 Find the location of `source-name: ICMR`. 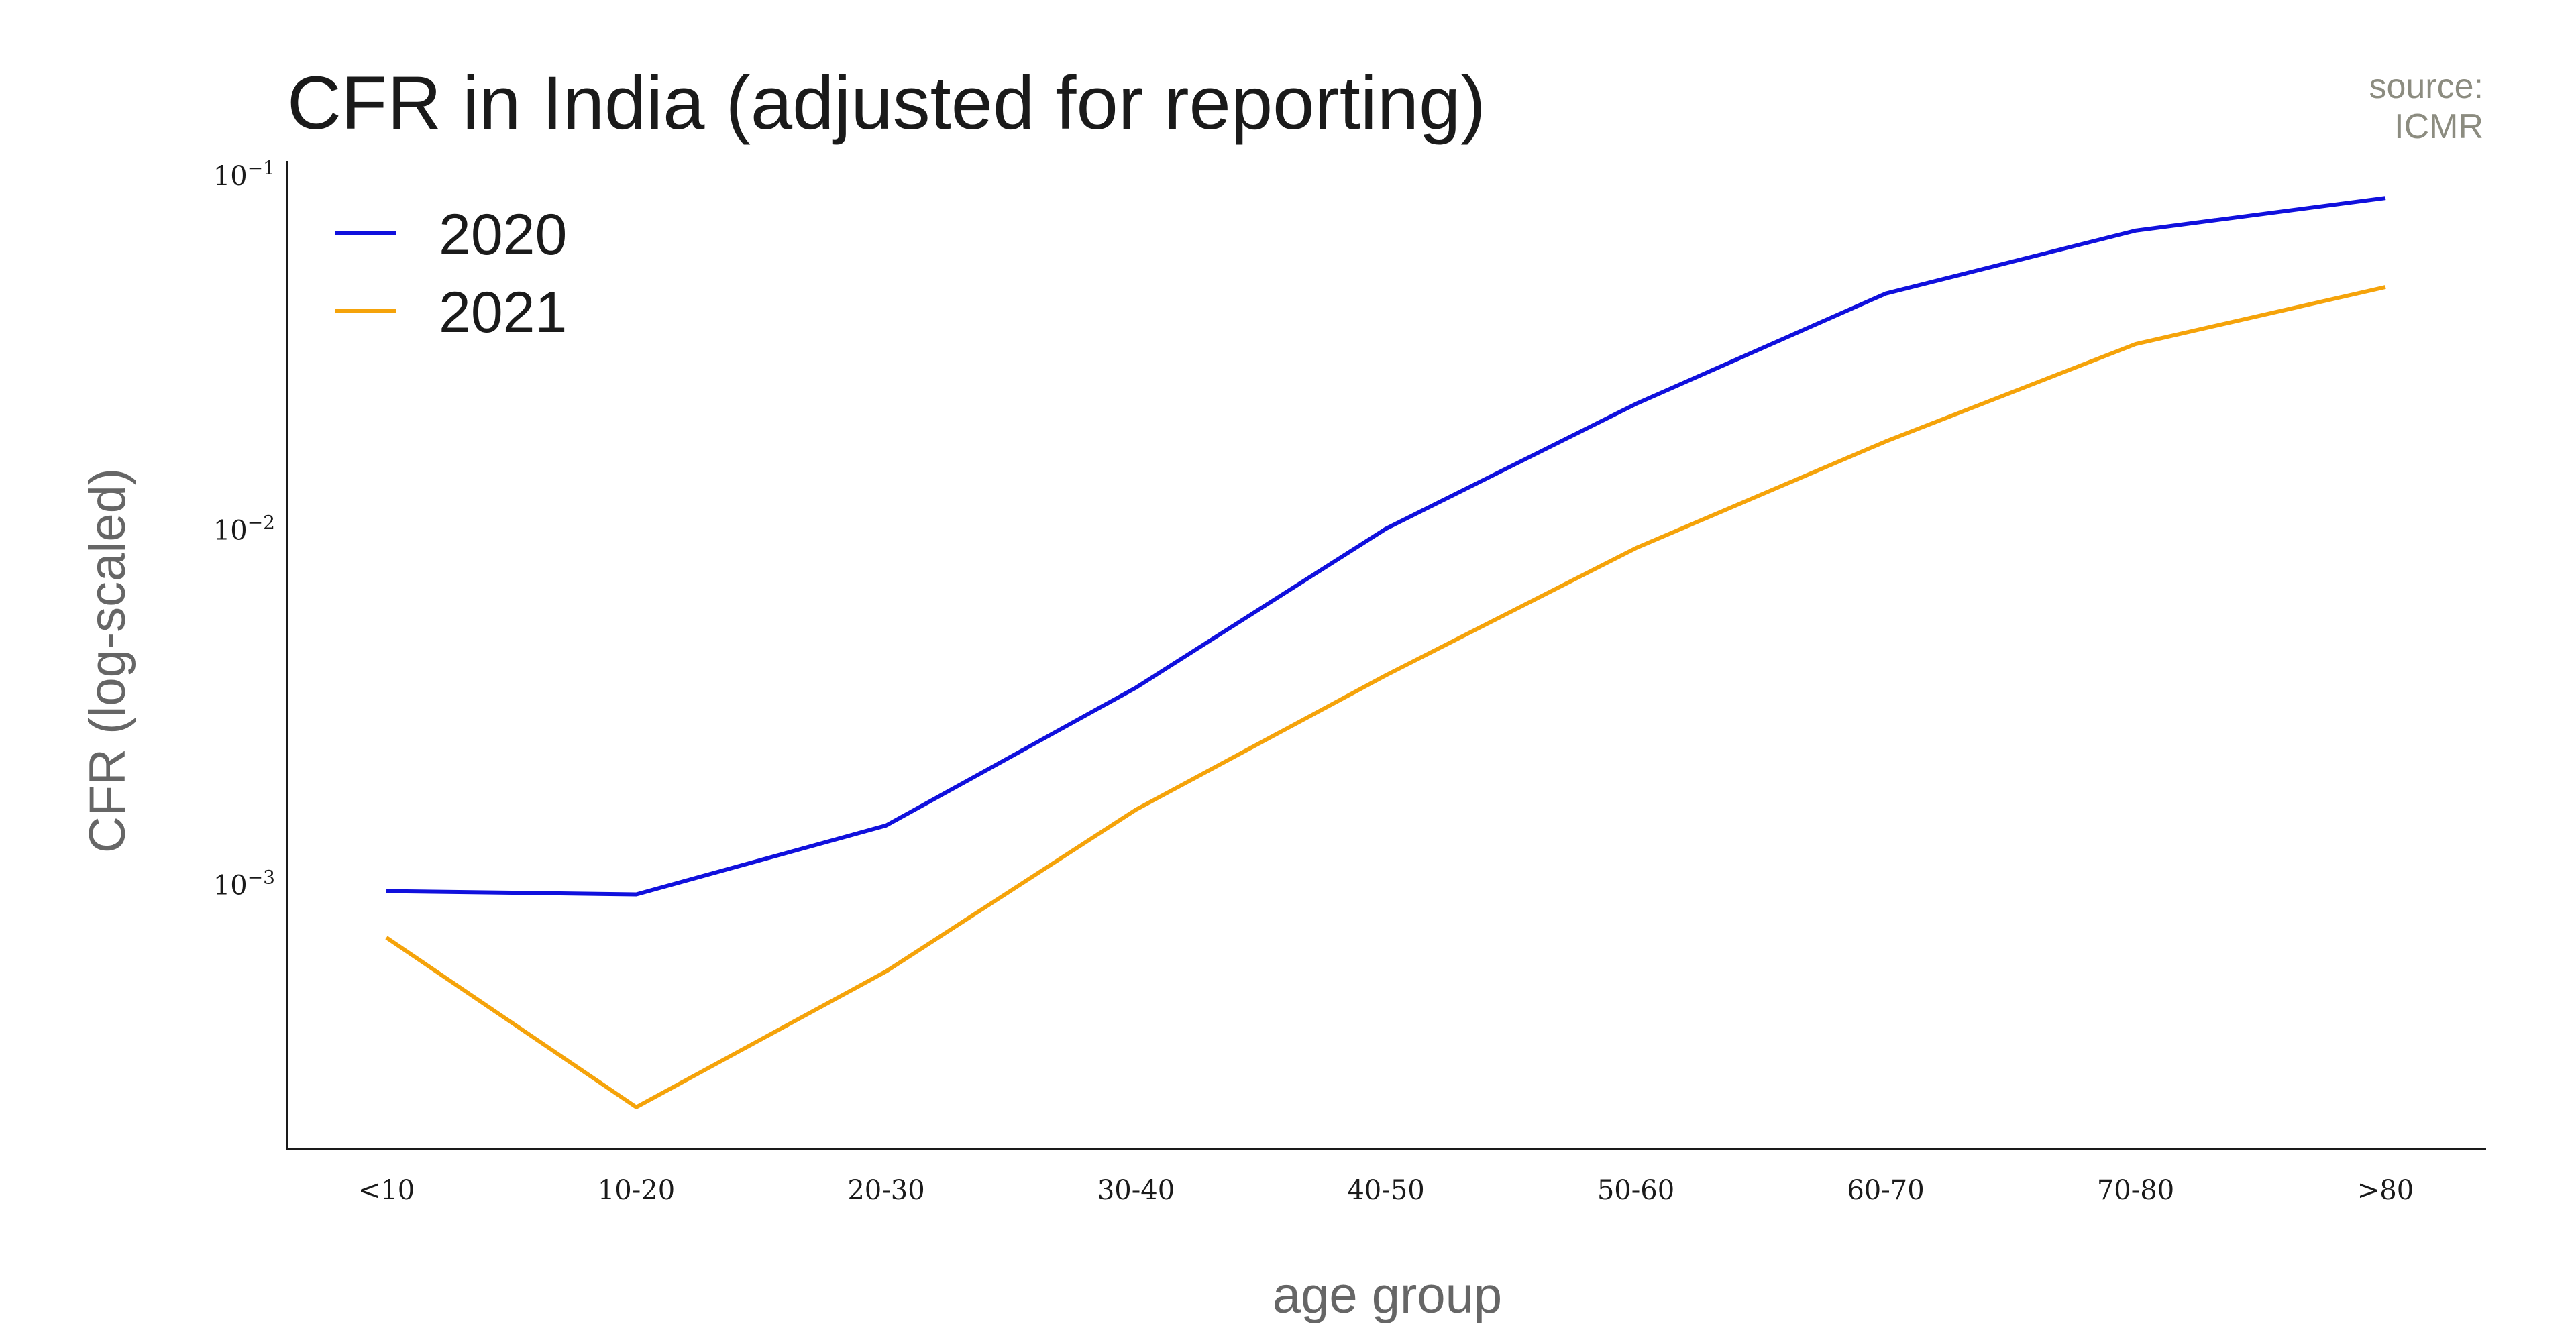

source-name: ICMR is located at coordinates (2438, 126).